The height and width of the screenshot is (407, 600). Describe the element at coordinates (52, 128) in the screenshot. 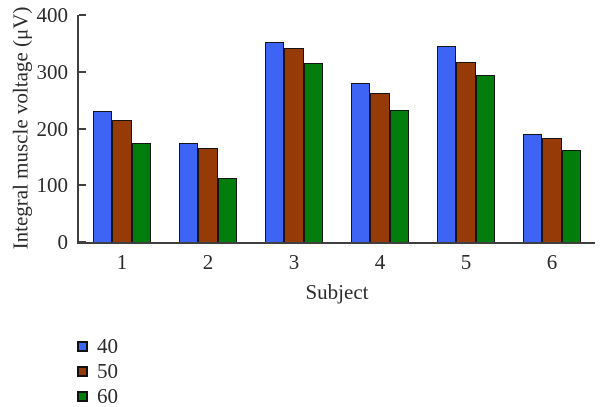

I see `y-tick-label: 200` at that location.